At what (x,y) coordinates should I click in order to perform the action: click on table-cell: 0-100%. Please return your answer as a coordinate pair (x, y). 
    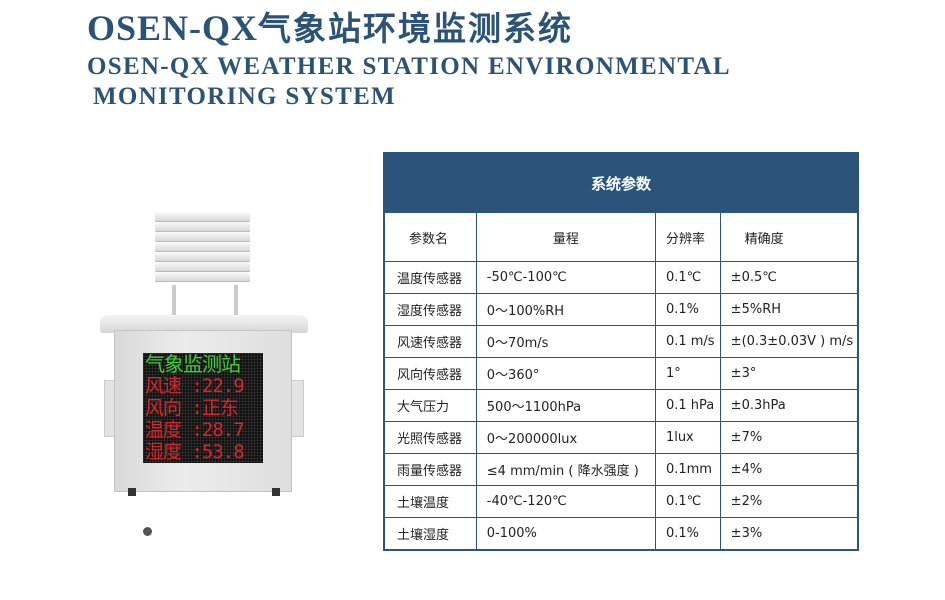
    Looking at the image, I should click on (565, 534).